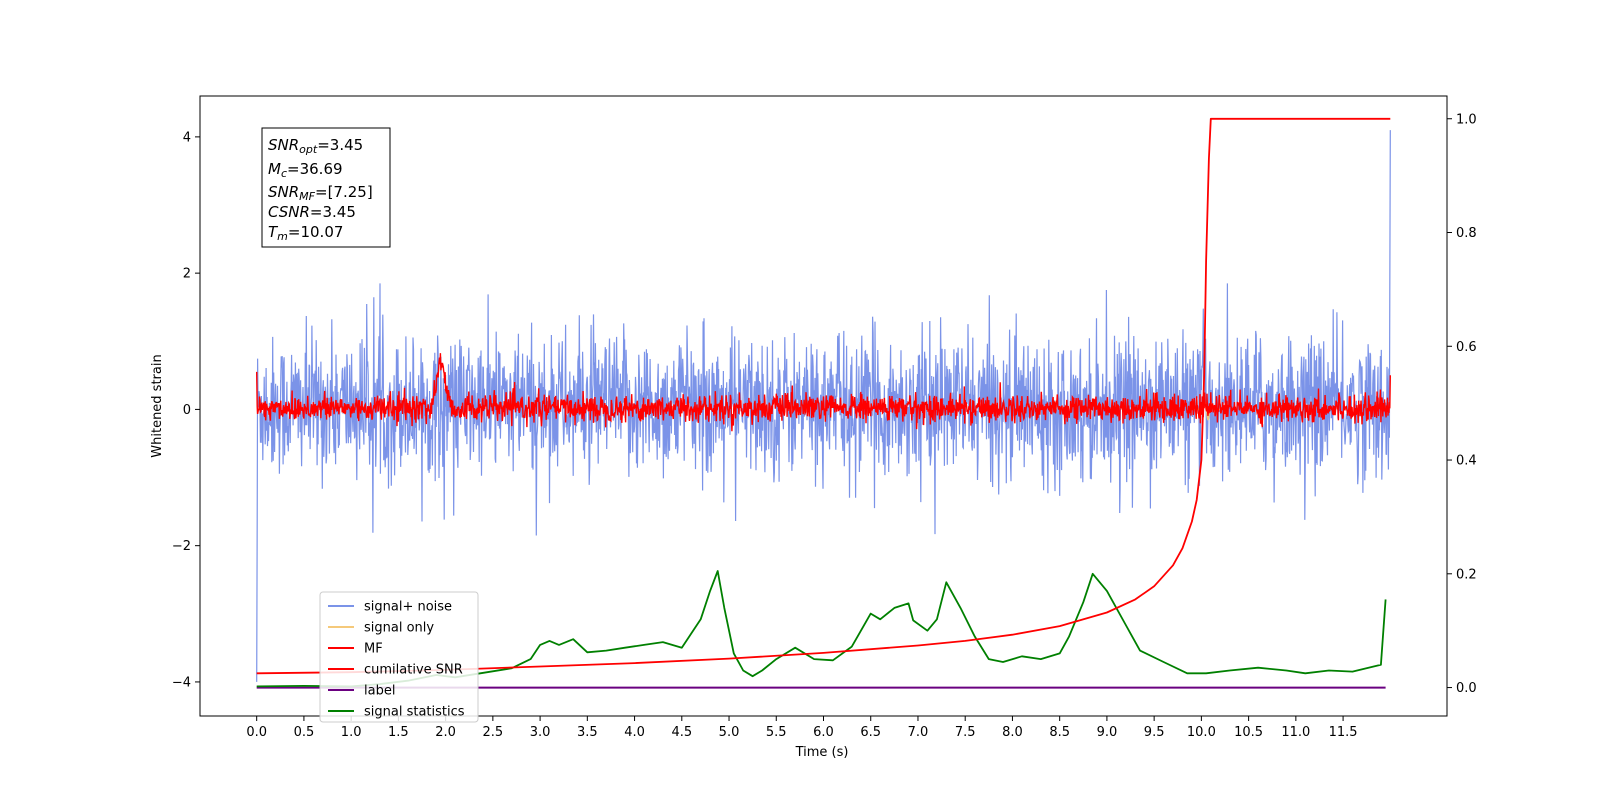  What do you see at coordinates (870, 732) in the screenshot?
I see `x-tick-label: 6.5` at bounding box center [870, 732].